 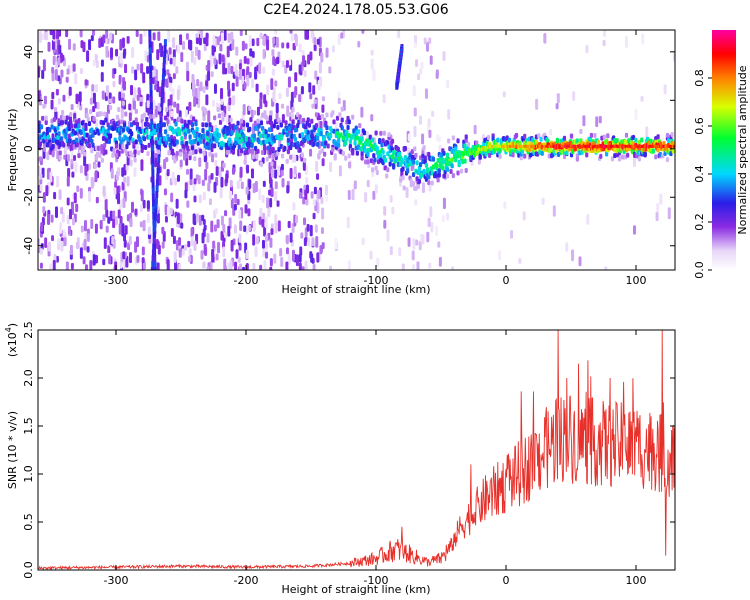 What do you see at coordinates (699, 222) in the screenshot?
I see `colorbar-tick-label: 0.2` at bounding box center [699, 222].